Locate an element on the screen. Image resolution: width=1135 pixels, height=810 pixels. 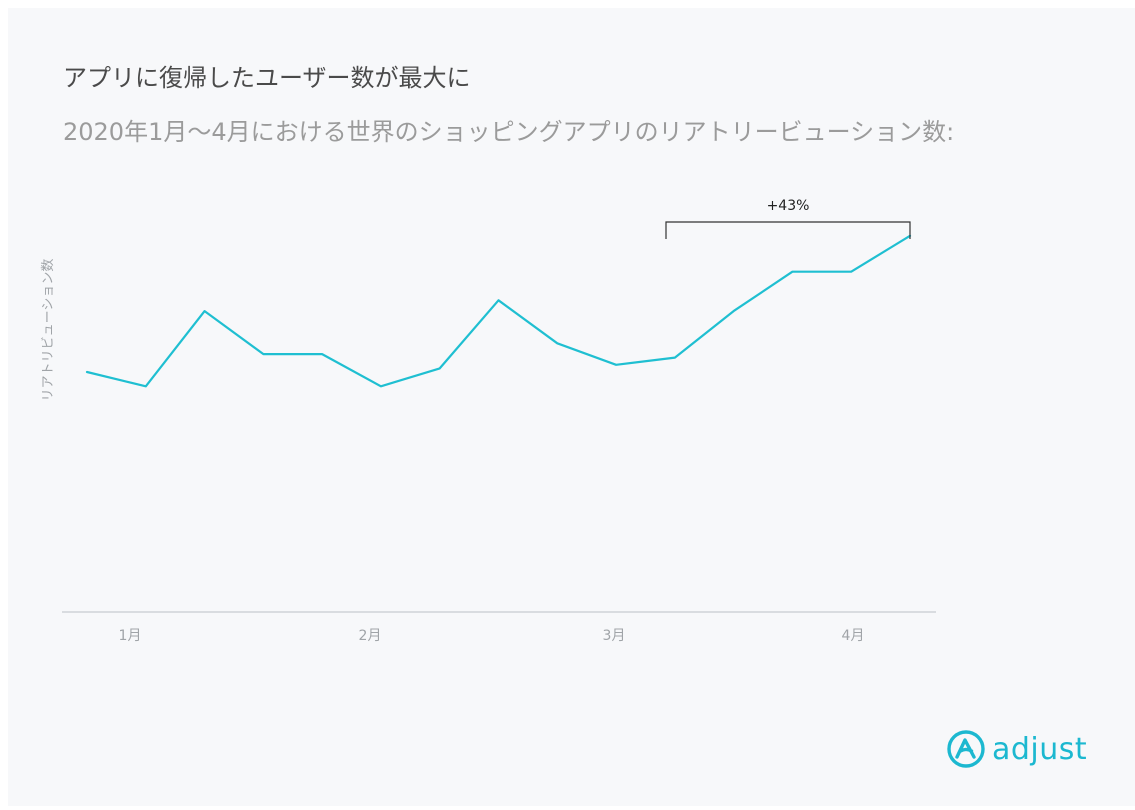
adjust-logo-word: adjust is located at coordinates (1040, 749).